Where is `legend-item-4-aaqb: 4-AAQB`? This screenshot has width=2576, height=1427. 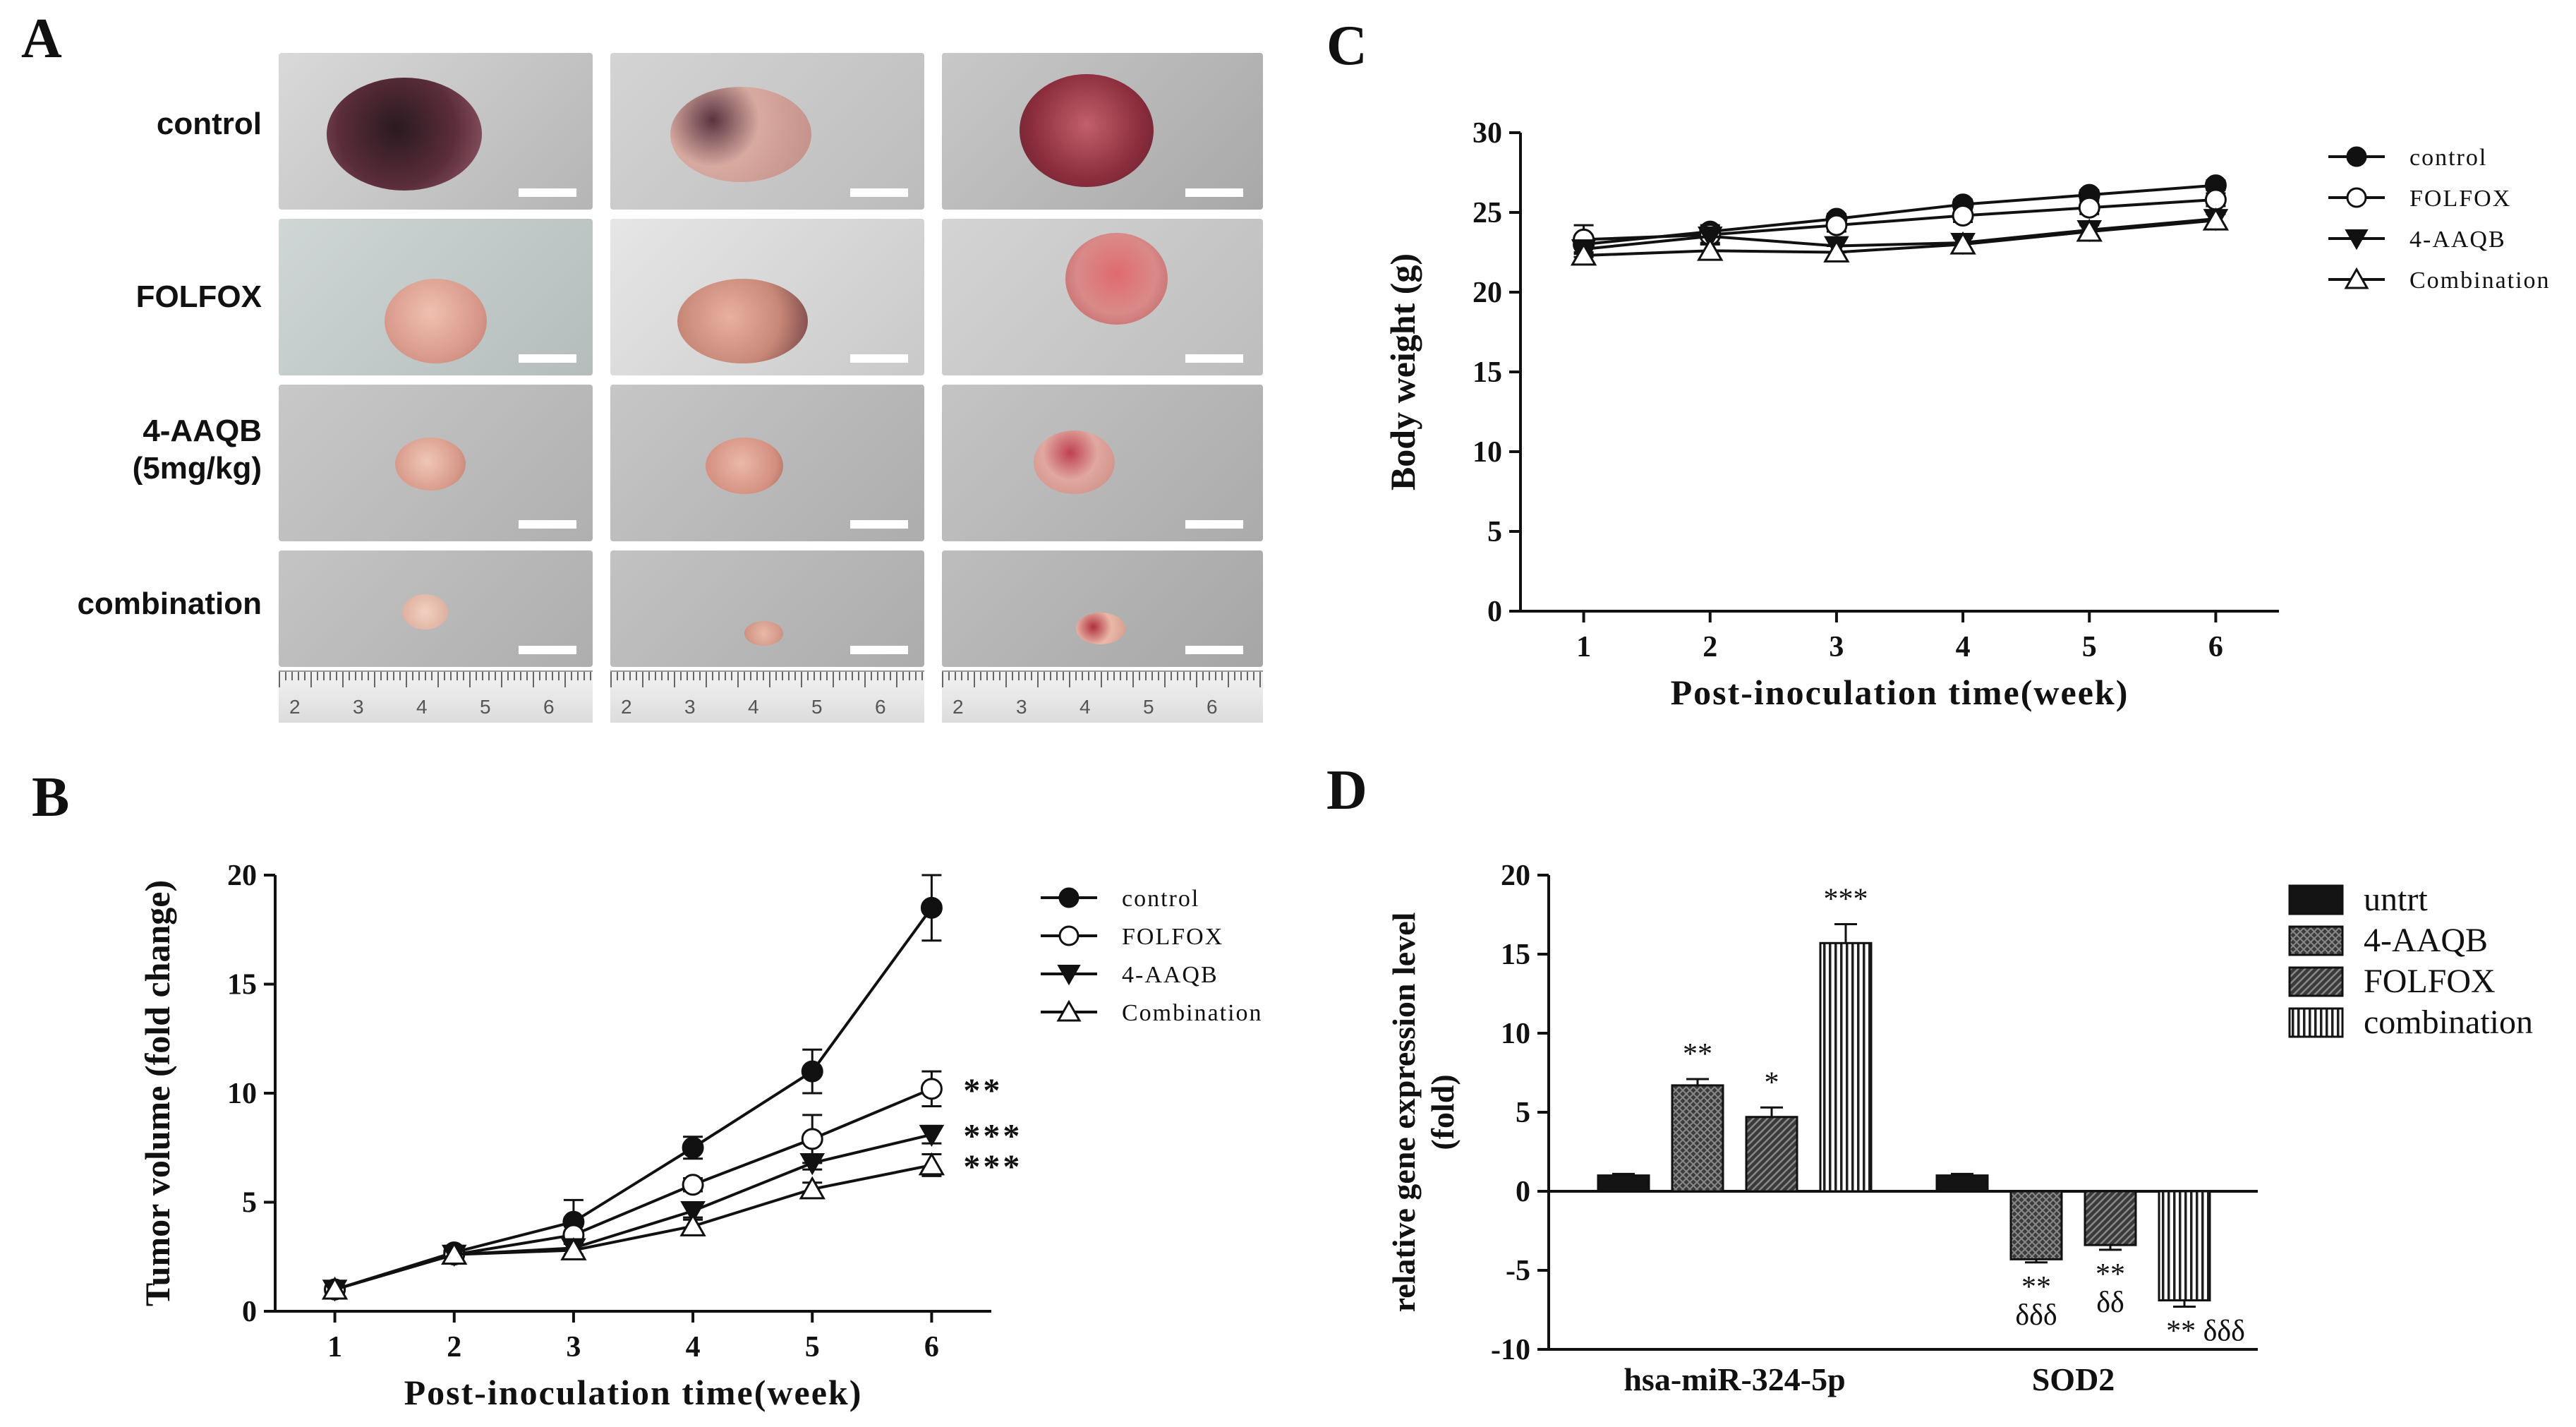
legend-item-4-aaqb: 4-AAQB is located at coordinates (1129, 975).